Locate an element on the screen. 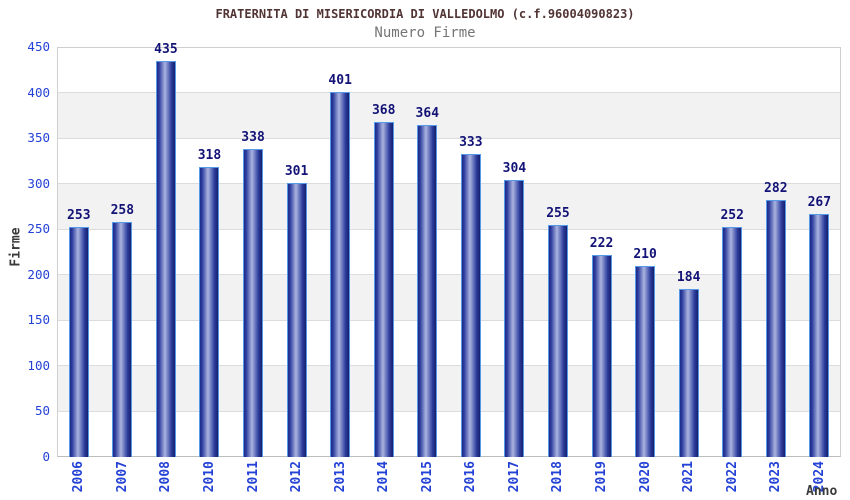 Image resolution: width=850 pixels, height=500 pixels. bar-slot-2021: 184 is located at coordinates (689, 252).